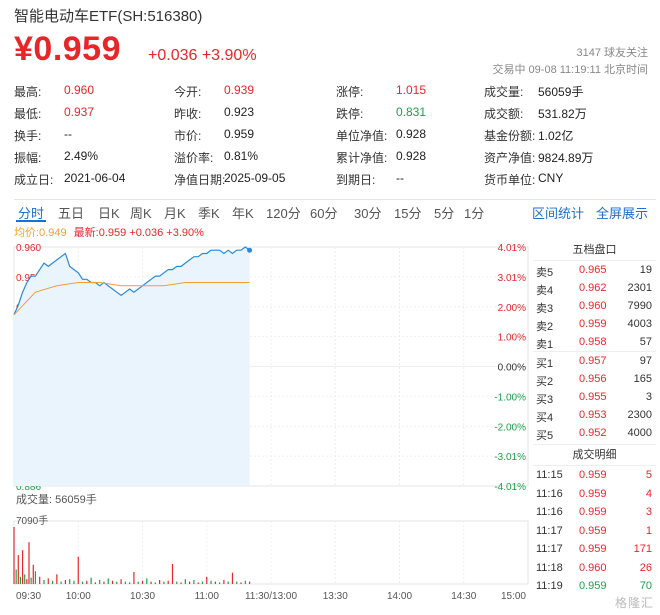  I want to click on book-level: 买3, so click(545, 400).